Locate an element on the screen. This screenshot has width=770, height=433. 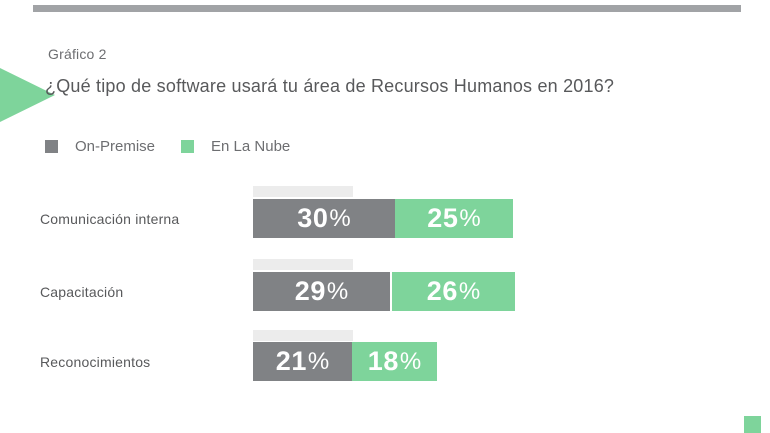
stacked-bar: 29% 26% is located at coordinates (384, 291).